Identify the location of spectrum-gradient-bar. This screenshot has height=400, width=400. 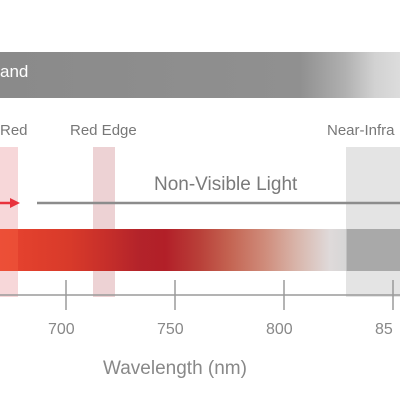
(200, 250).